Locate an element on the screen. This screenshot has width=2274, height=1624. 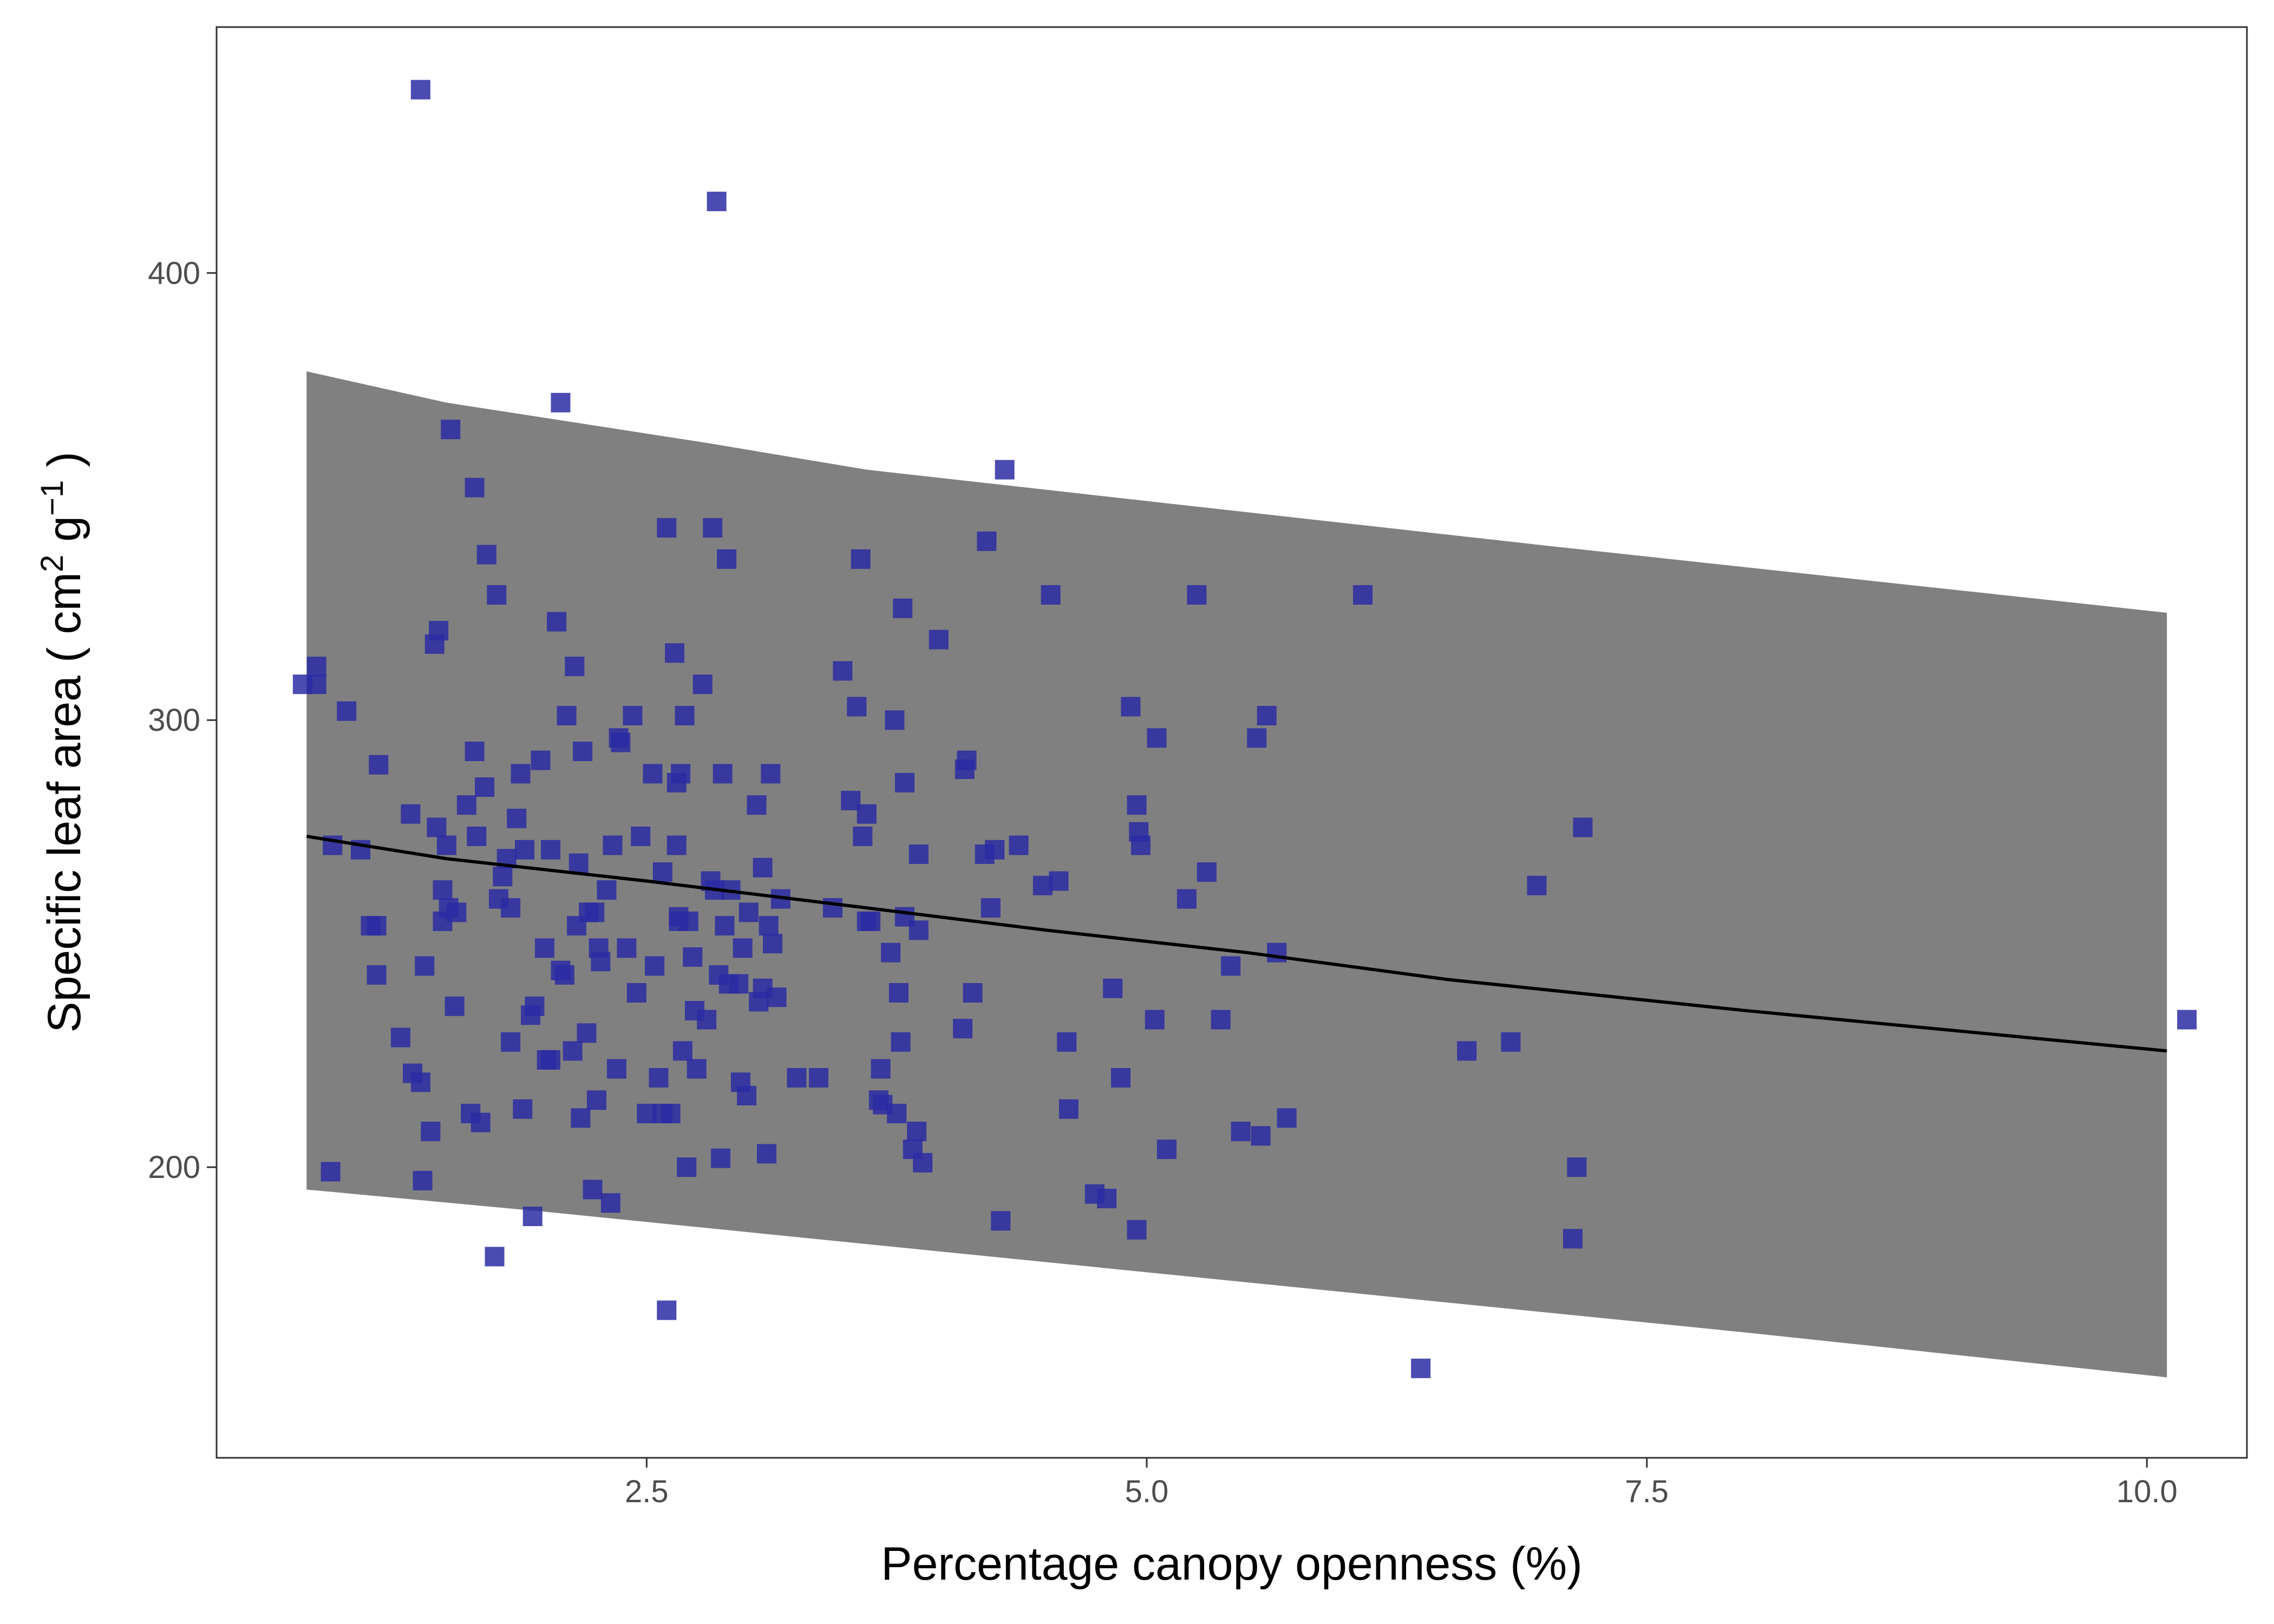
y-tick-label: 300 is located at coordinates (174, 720).